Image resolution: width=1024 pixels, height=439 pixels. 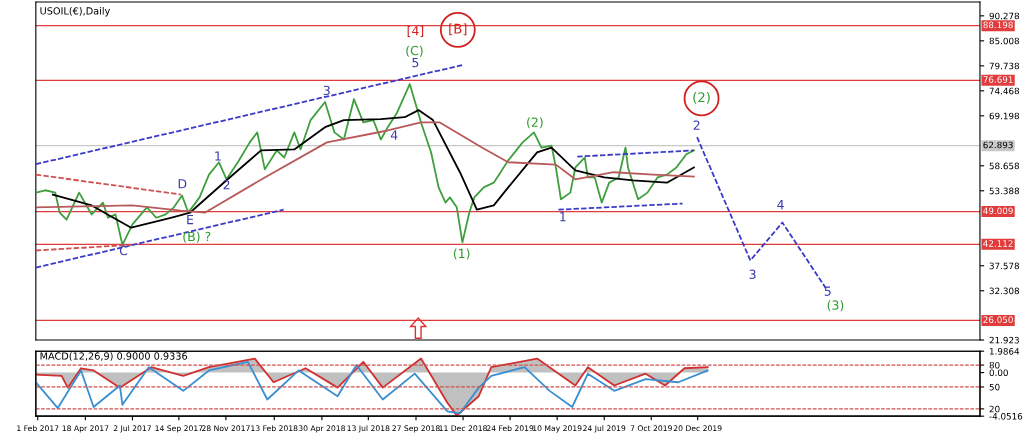 What do you see at coordinates (461, 254) in the screenshot?
I see `annotation: (1)` at bounding box center [461, 254].